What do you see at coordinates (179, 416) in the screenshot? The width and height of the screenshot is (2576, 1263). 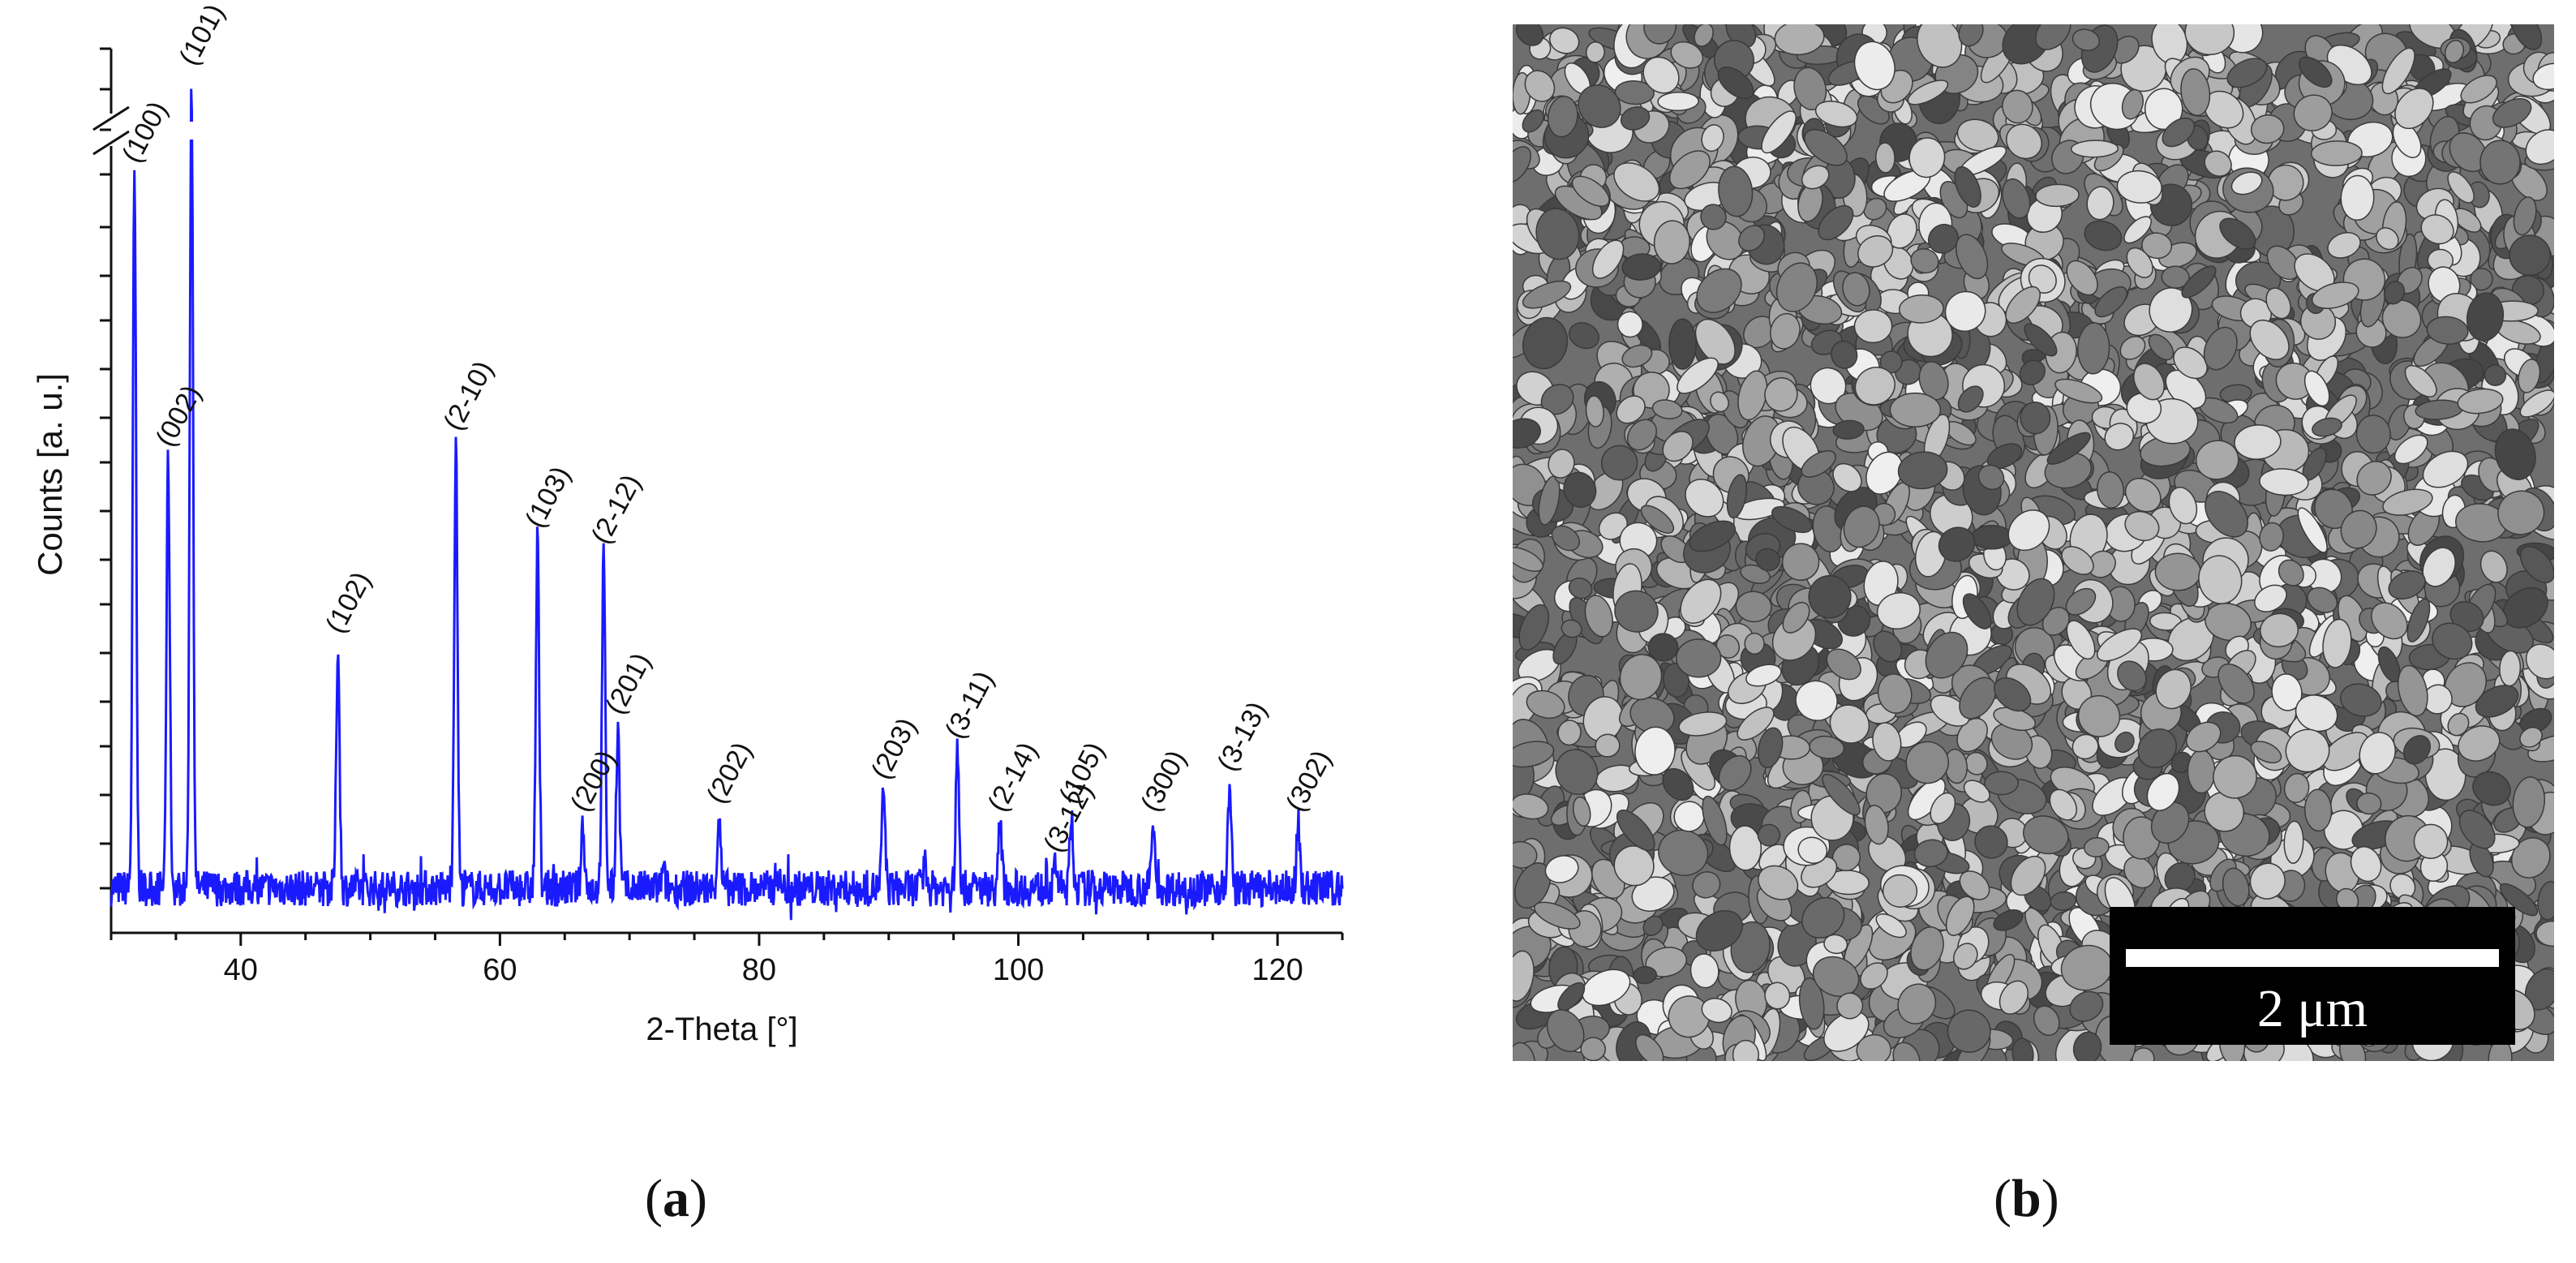 I see `peak-label: (002)` at bounding box center [179, 416].